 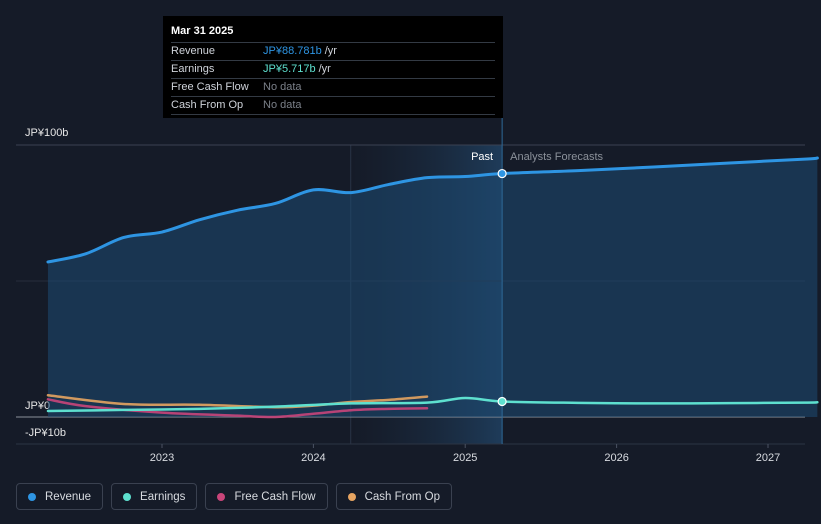 I want to click on series-line-earnings, so click(x=432, y=404).